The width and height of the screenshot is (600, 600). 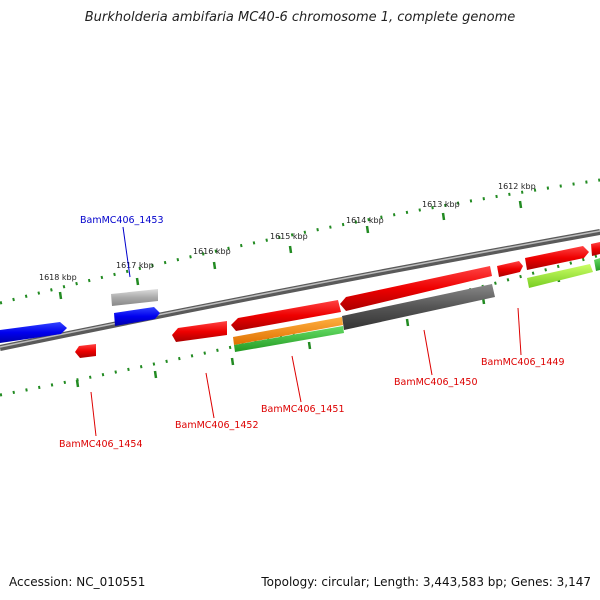 I want to click on tick-label-1612: 1612 kbp, so click(x=517, y=186).